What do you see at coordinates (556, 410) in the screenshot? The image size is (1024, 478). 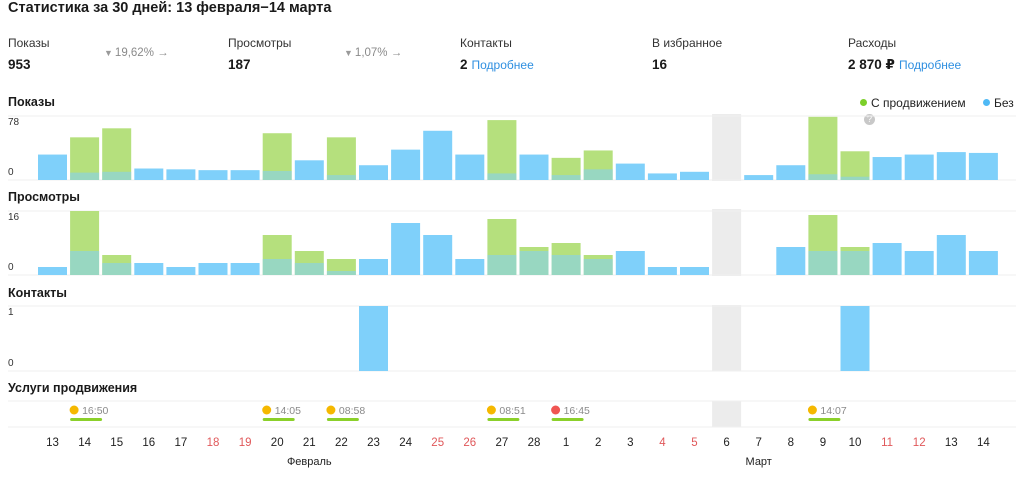 I see `error-icon` at bounding box center [556, 410].